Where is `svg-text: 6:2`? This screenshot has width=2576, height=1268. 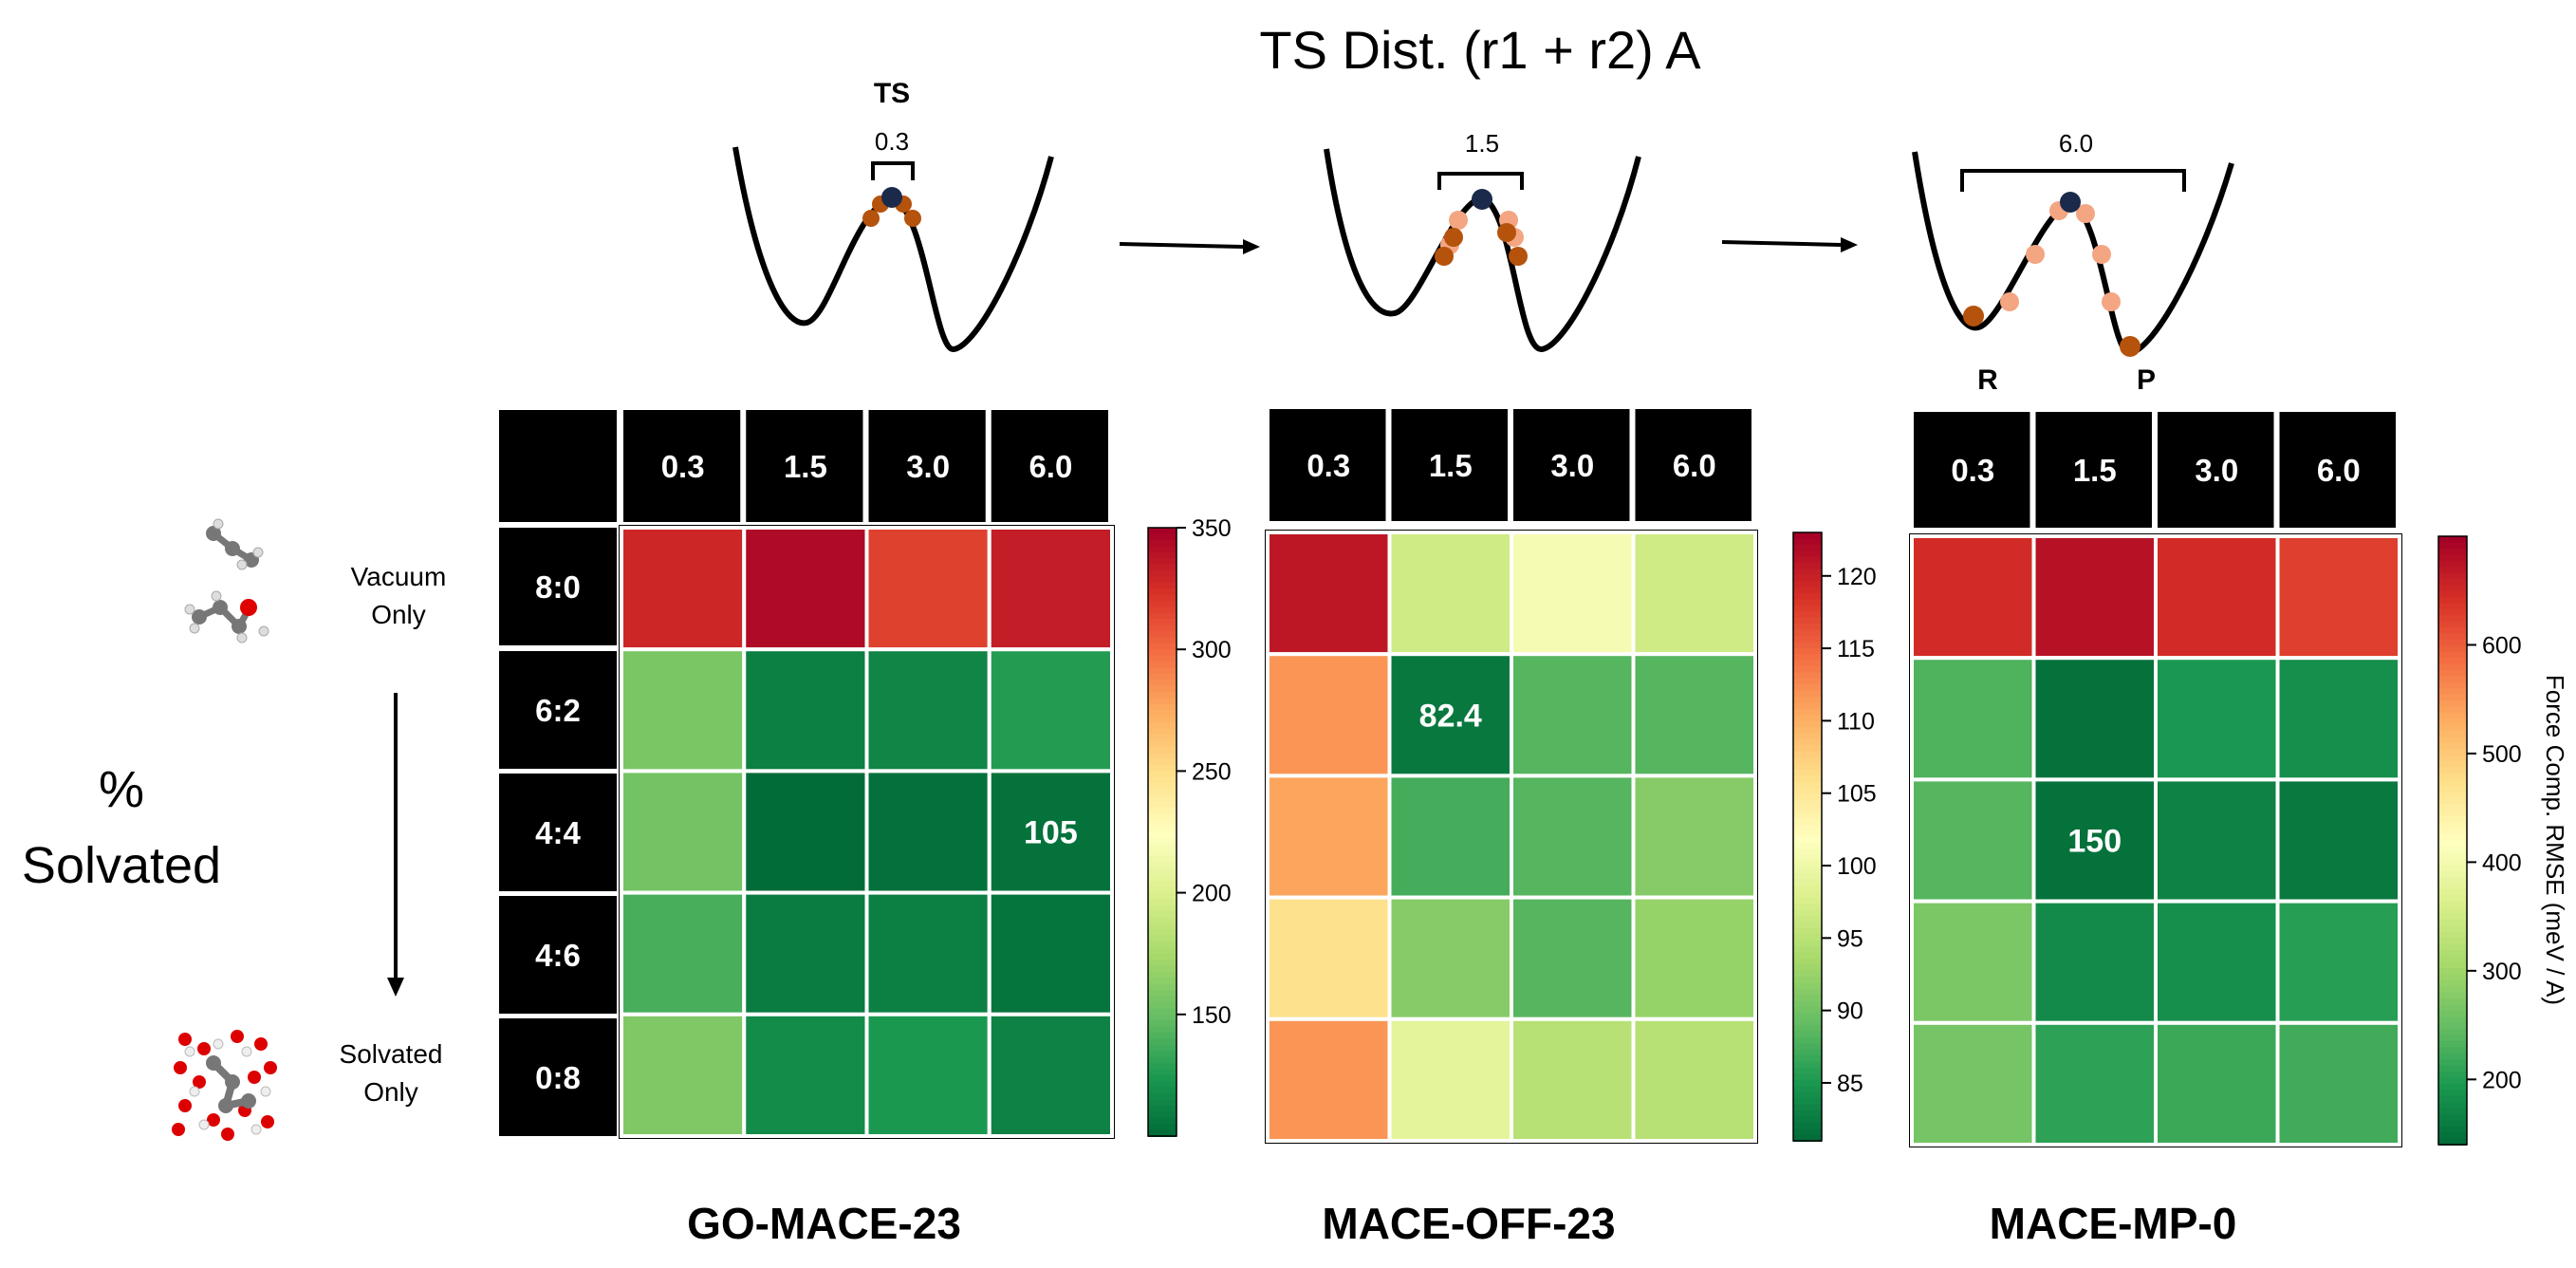 svg-text: 6:2 is located at coordinates (558, 710).